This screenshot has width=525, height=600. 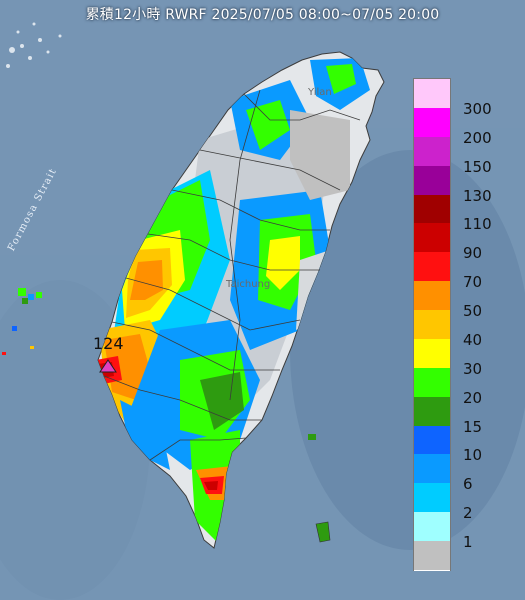 What do you see at coordinates (477, 137) in the screenshot?
I see `legend-label-200: 200` at bounding box center [477, 137].